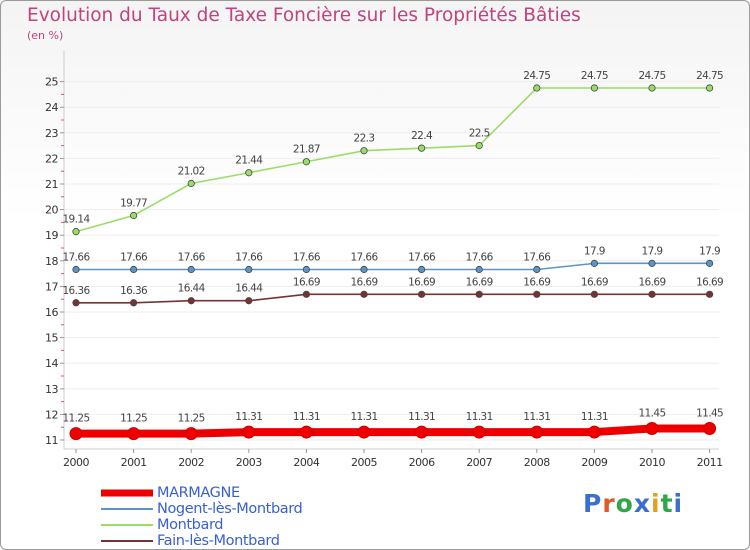  What do you see at coordinates (594, 417) in the screenshot?
I see `data-label-marmagne-2009: 11.31` at bounding box center [594, 417].